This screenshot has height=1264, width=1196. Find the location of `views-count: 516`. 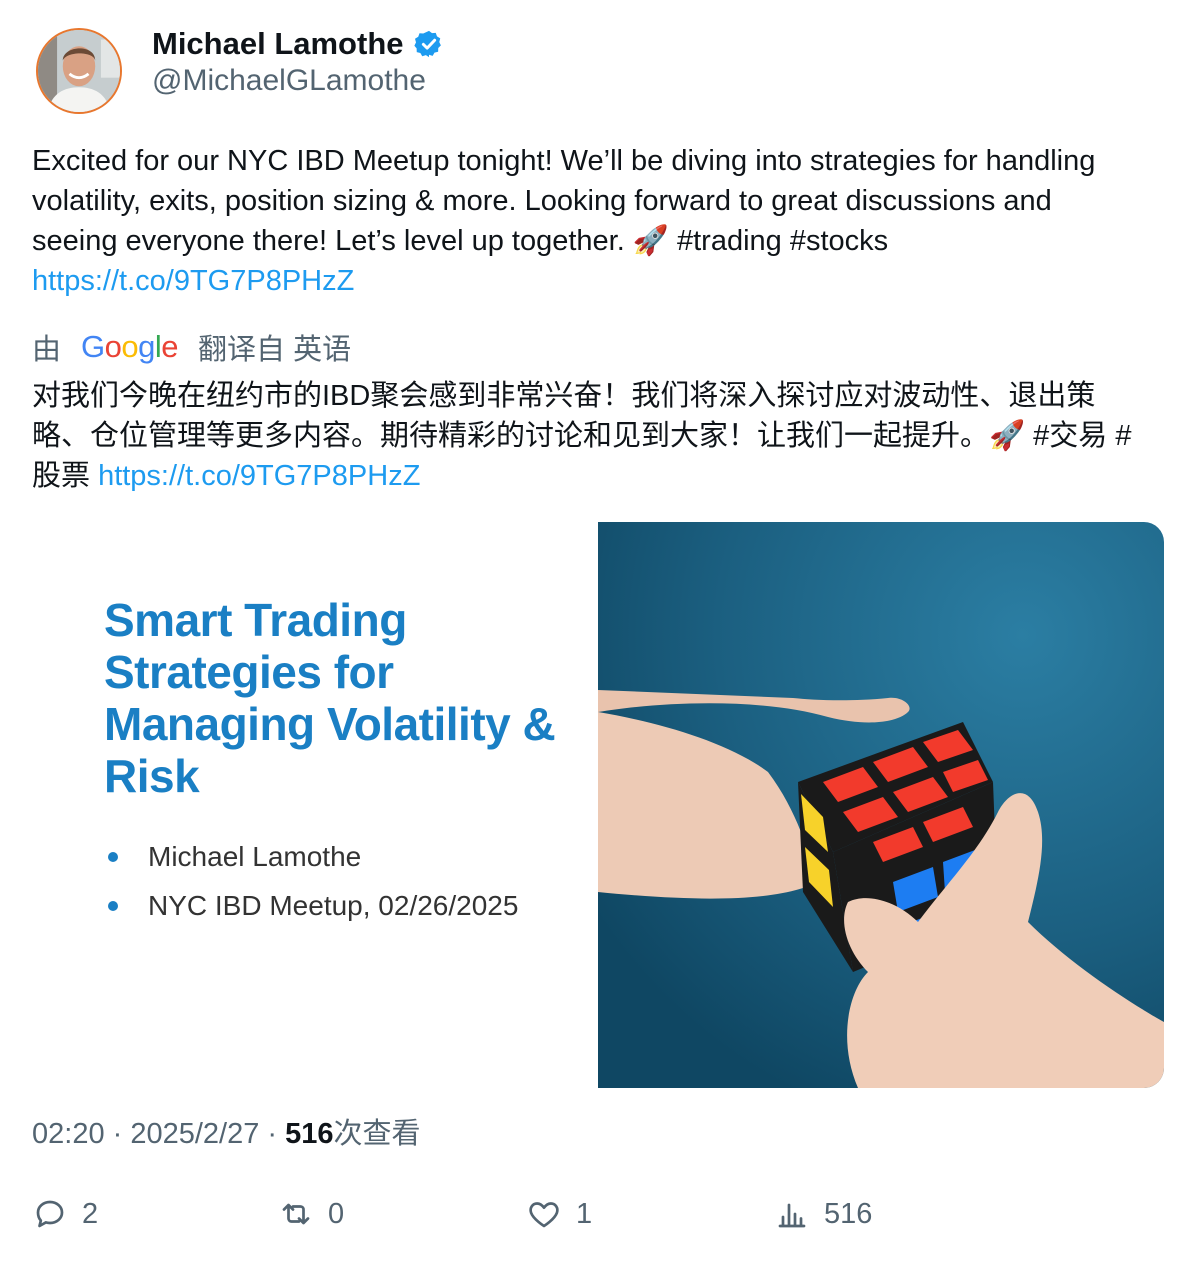

views-count: 516 is located at coordinates (309, 1134).